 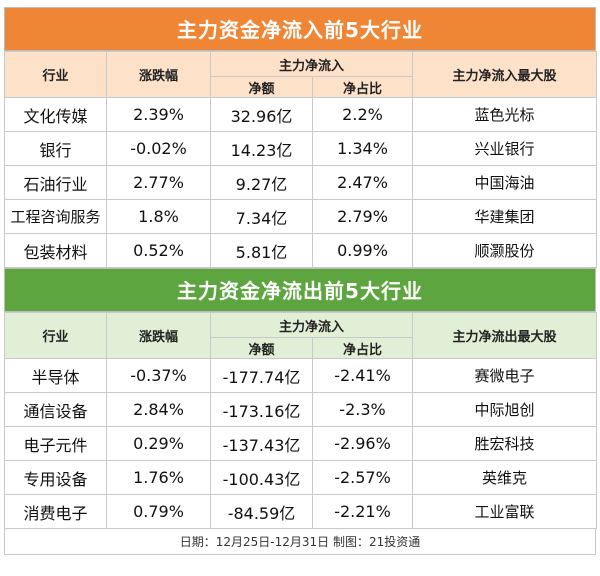 I want to click on table-row: 通信设备 2.84% -173.16亿 -2.3% 中际旭创, so click(x=301, y=409).